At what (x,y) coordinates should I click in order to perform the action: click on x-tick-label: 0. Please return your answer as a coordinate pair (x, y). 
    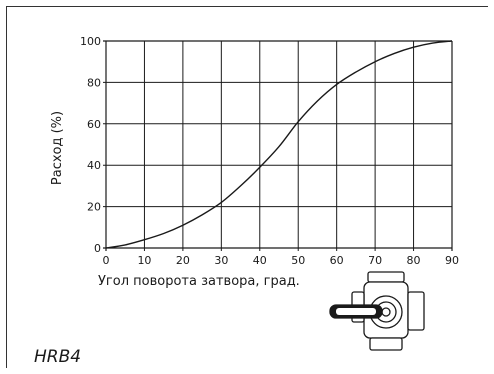
    Looking at the image, I should click on (106, 260).